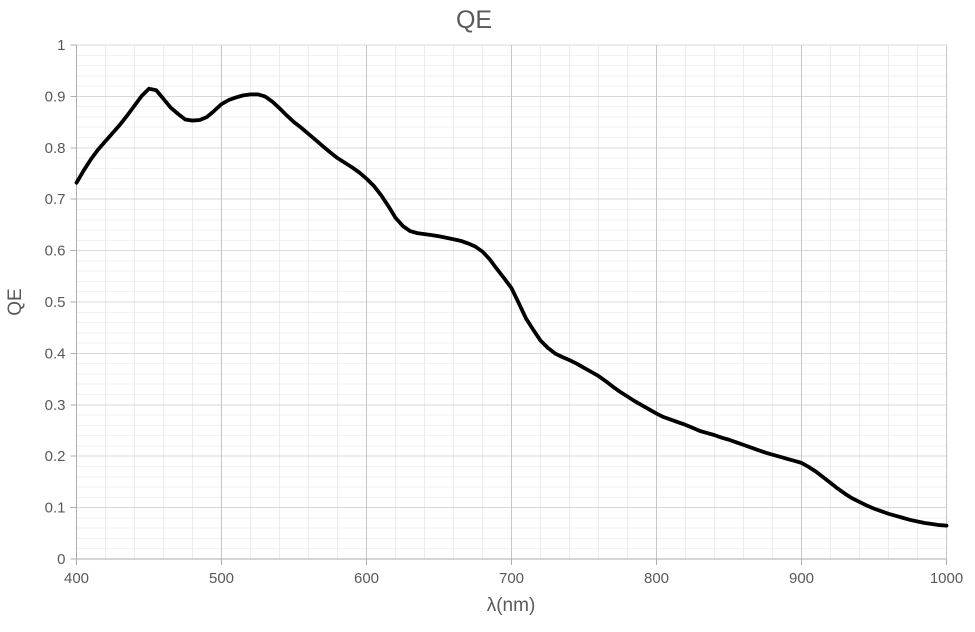 This screenshot has height=632, width=975. What do you see at coordinates (15, 301) in the screenshot?
I see `y-axis-title: QE` at bounding box center [15, 301].